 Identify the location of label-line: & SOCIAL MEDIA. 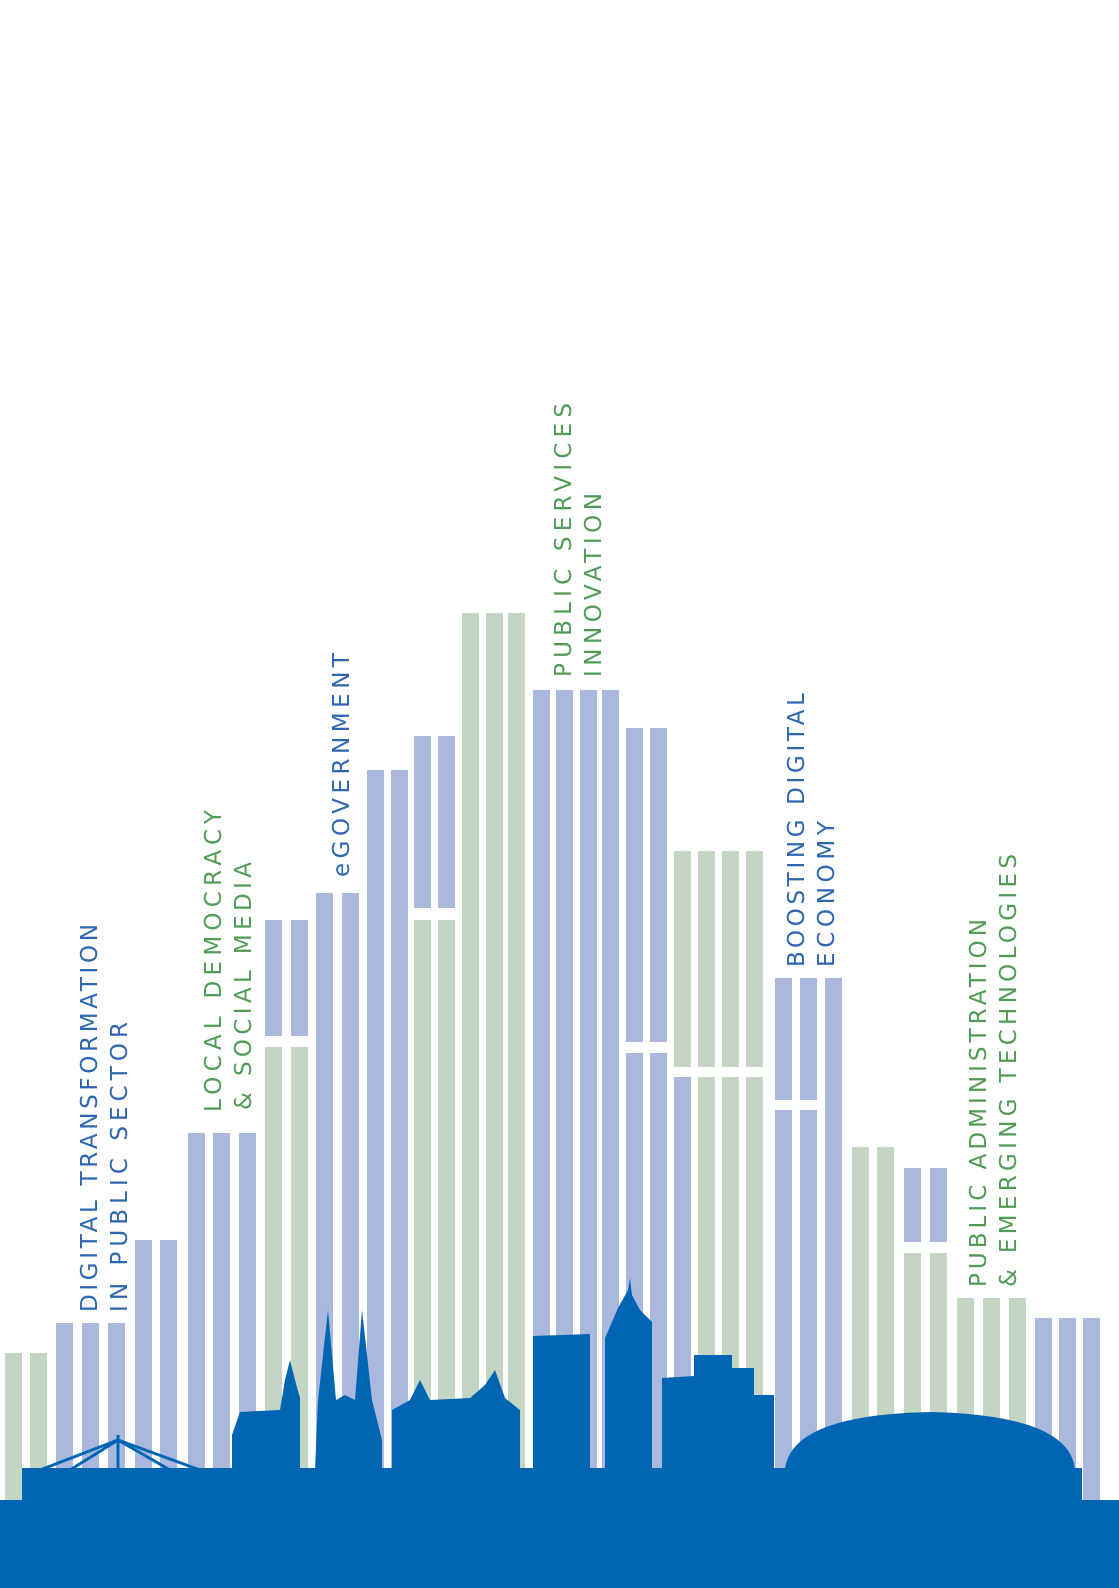
(244, 985).